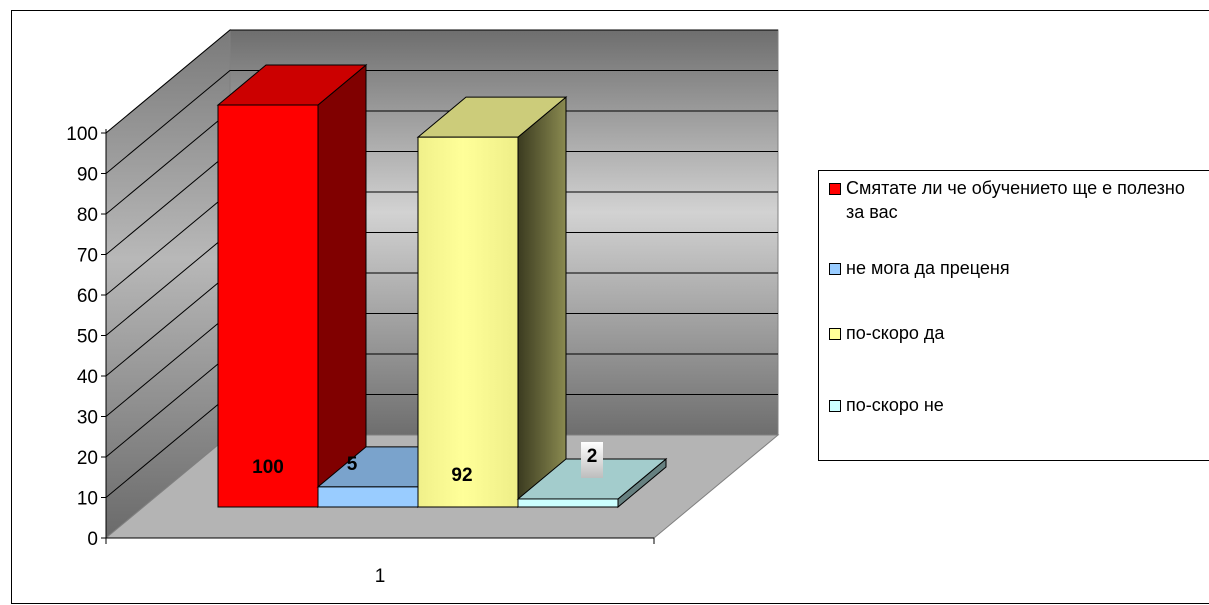 The width and height of the screenshot is (1209, 605). What do you see at coordinates (380, 576) in the screenshot?
I see `x-tick-label: 1` at bounding box center [380, 576].